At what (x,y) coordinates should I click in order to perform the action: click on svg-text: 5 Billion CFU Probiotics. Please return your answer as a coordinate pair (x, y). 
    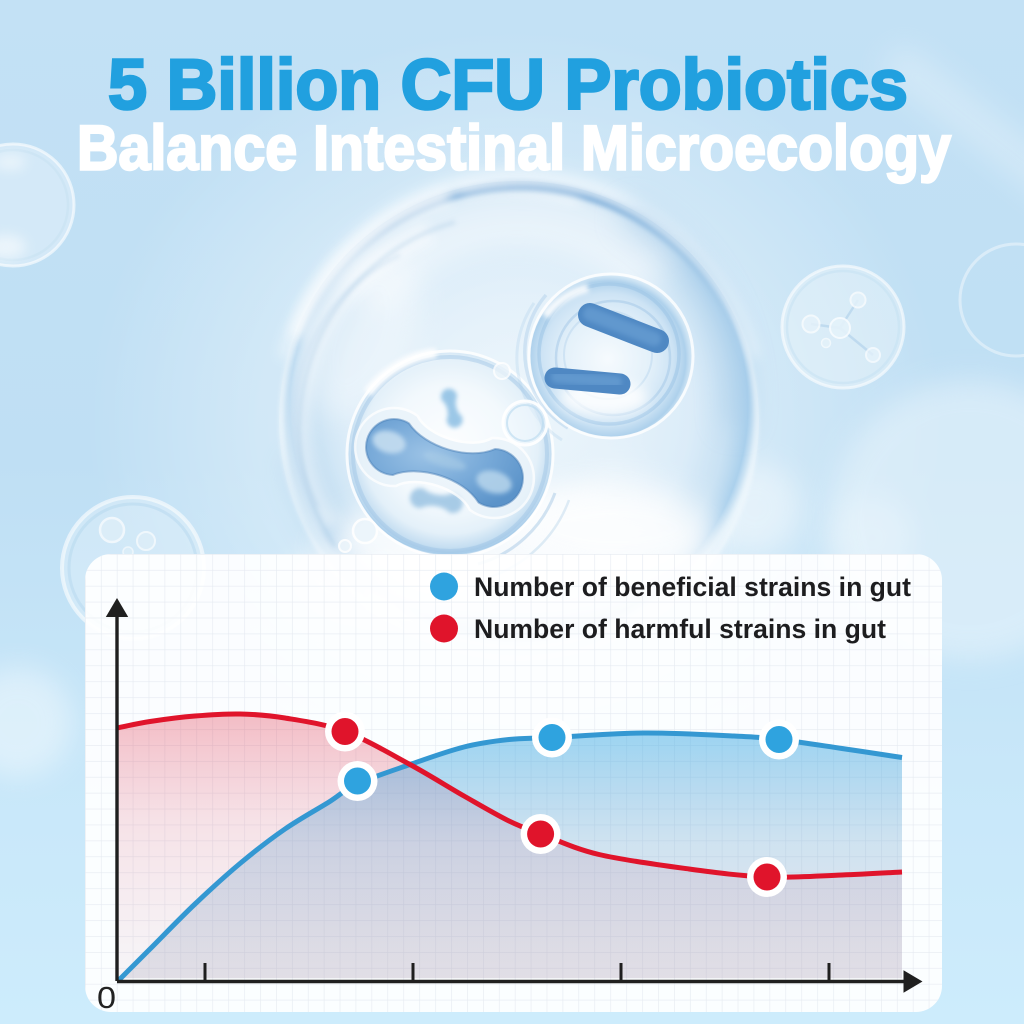
    Looking at the image, I should click on (508, 85).